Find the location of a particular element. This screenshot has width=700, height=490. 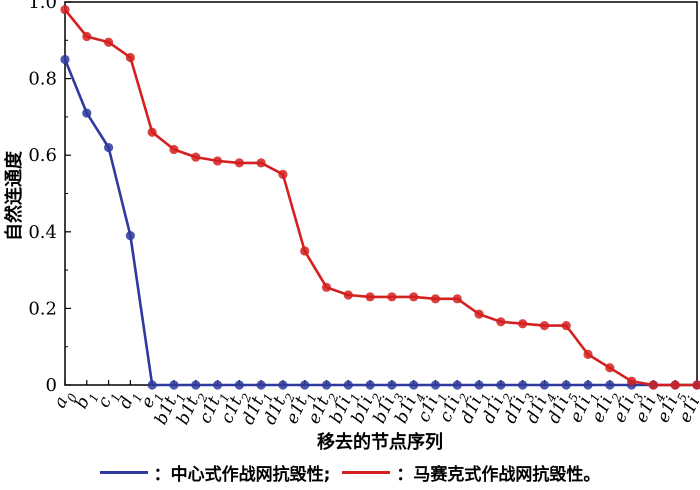

y-tick-label: 0.2 is located at coordinates (42, 308).